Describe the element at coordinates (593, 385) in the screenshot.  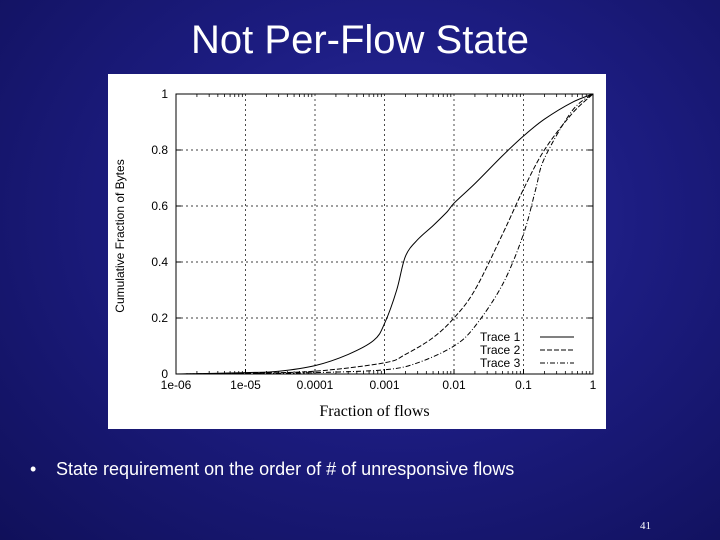
I see `x-tick-label: 1` at that location.